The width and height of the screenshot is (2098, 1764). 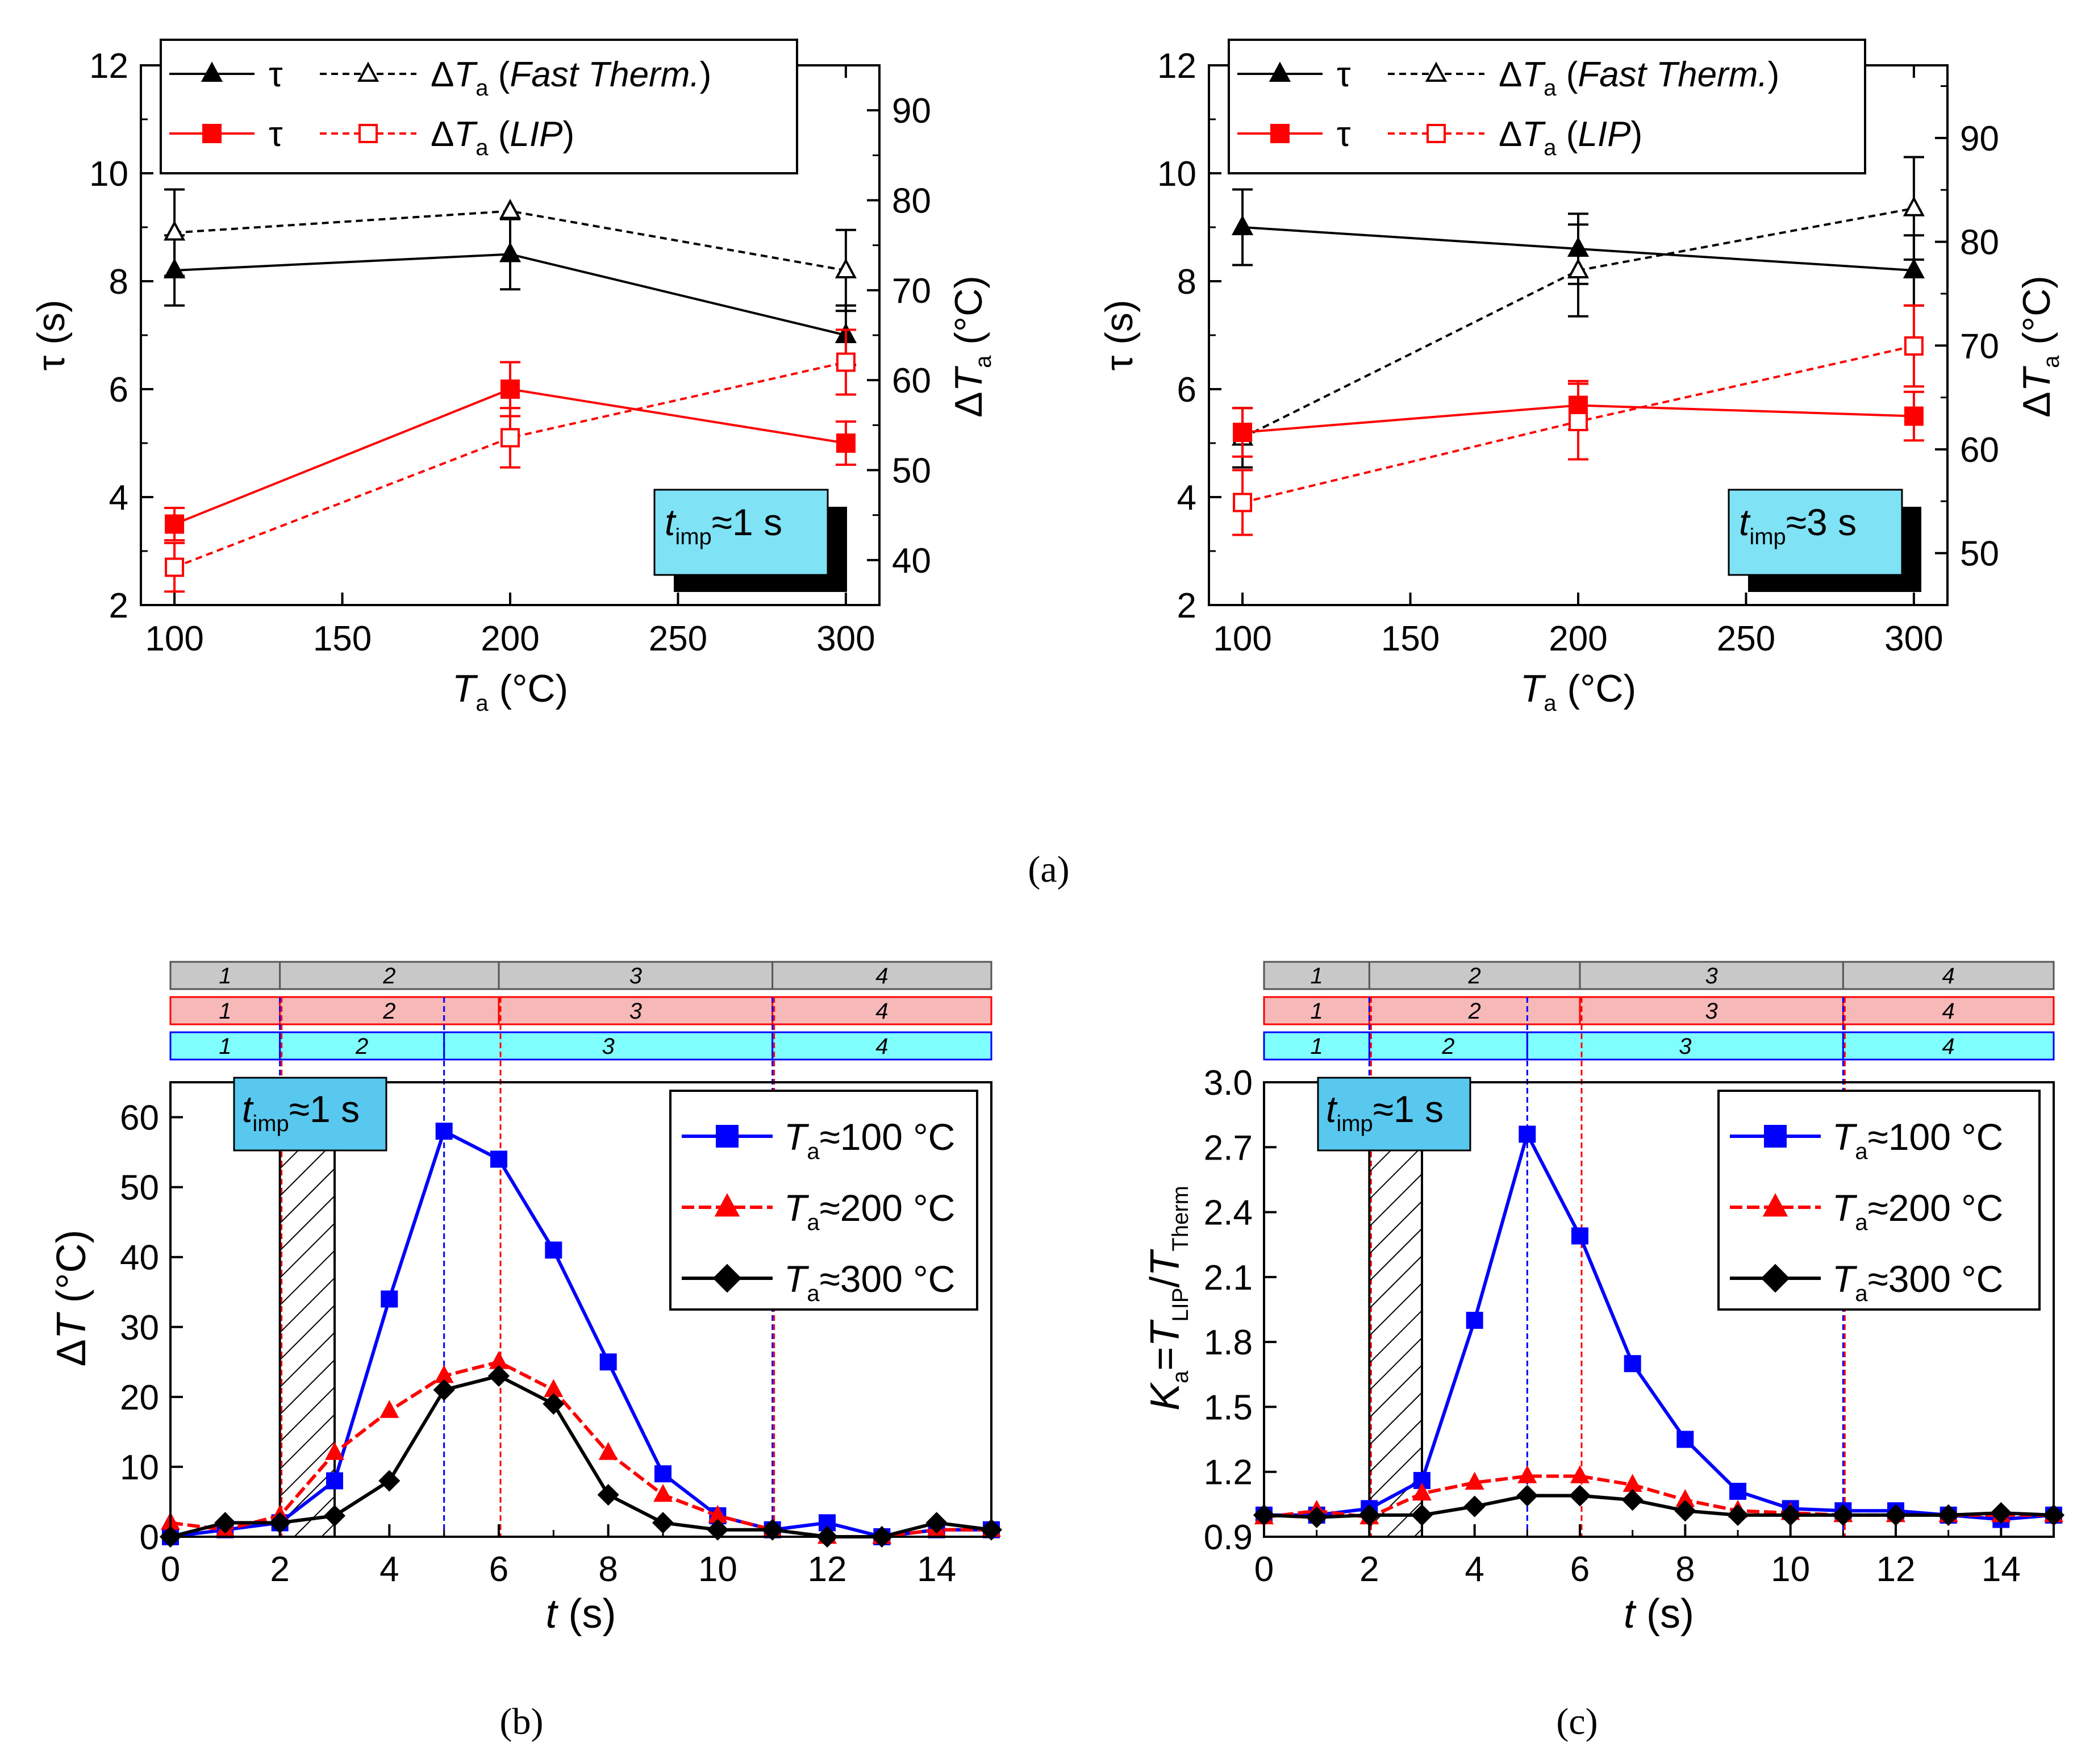 What do you see at coordinates (150, 1537) in the screenshot?
I see `y-tick-label: 0` at bounding box center [150, 1537].